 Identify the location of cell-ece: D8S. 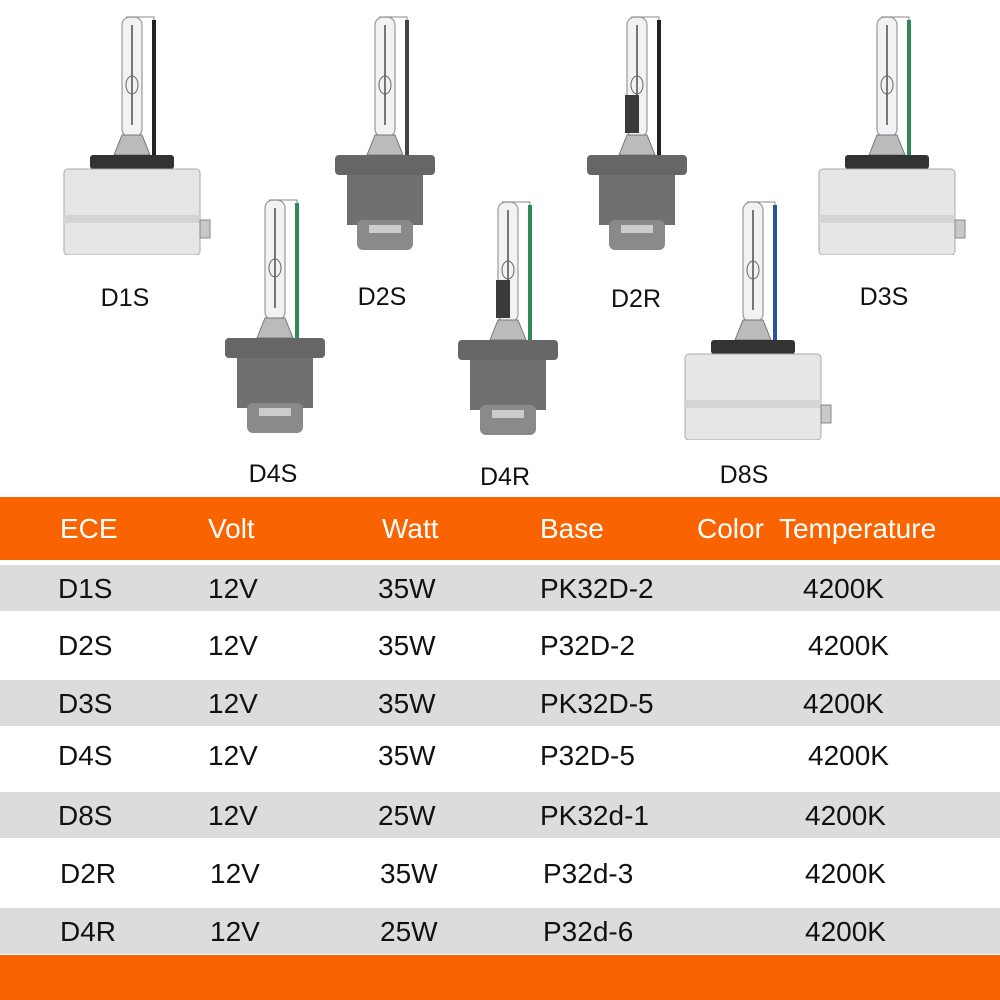
(85, 815).